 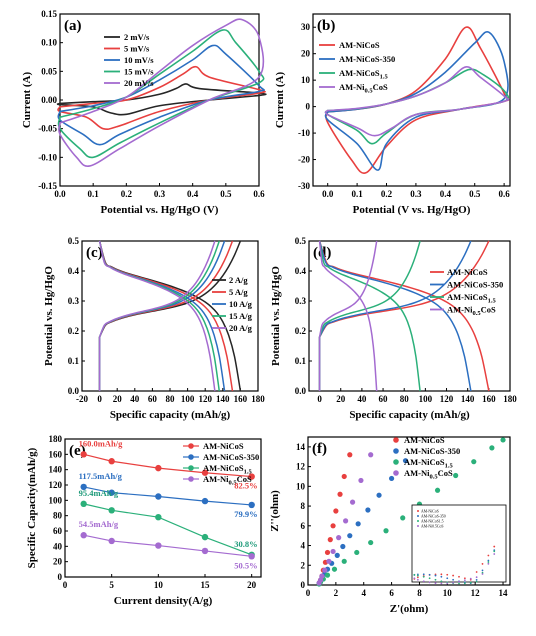 What do you see at coordinates (405, 399) in the screenshot?
I see `x-tick-label: 80` at bounding box center [405, 399].